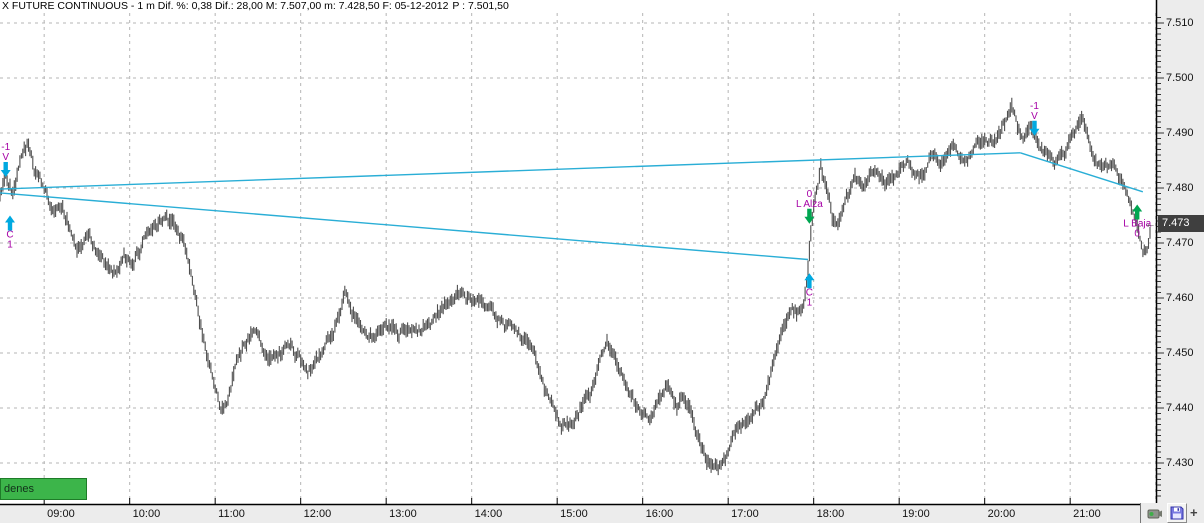 This screenshot has height=523, width=1204. Describe the element at coordinates (480, 6) in the screenshot. I see `settlement-price-text: P : 7.501,50` at that location.